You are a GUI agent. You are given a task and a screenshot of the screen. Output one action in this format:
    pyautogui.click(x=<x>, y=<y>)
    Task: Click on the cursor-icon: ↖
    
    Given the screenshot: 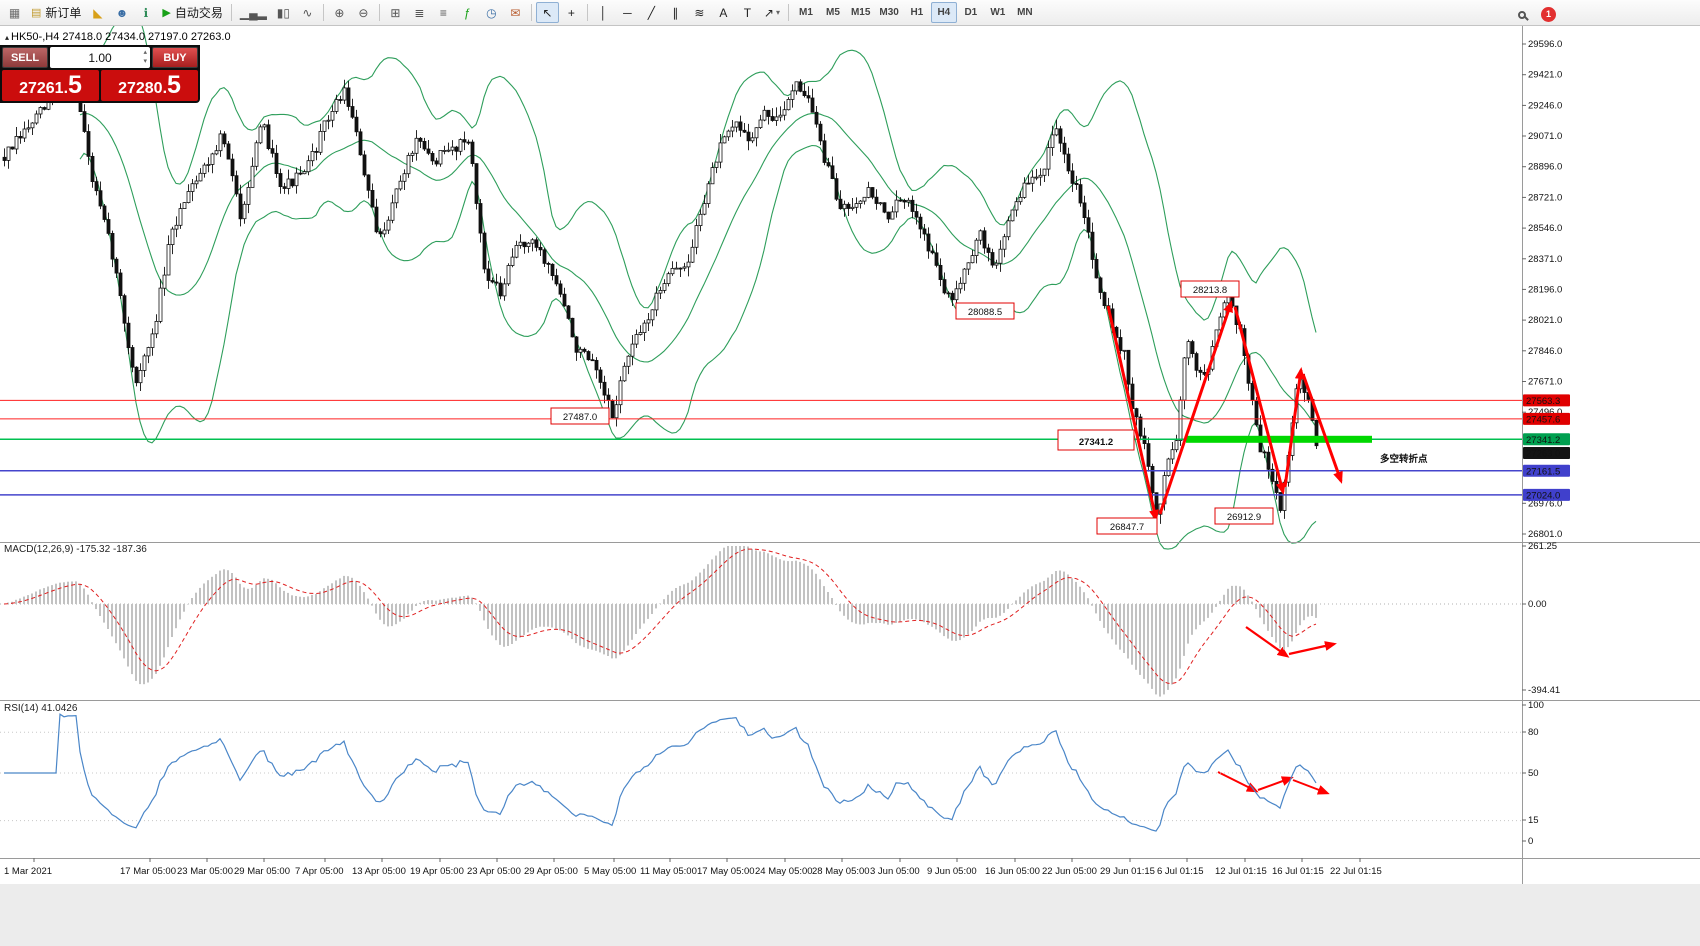 What is the action you would take?
    pyautogui.click(x=547, y=12)
    